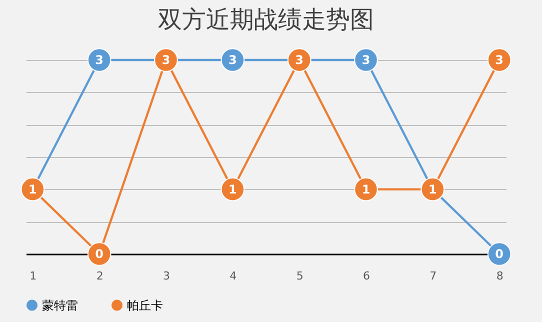 The width and height of the screenshot is (542, 322). Describe the element at coordinates (366, 276) in the screenshot. I see `x-tick-label: 6` at that location.